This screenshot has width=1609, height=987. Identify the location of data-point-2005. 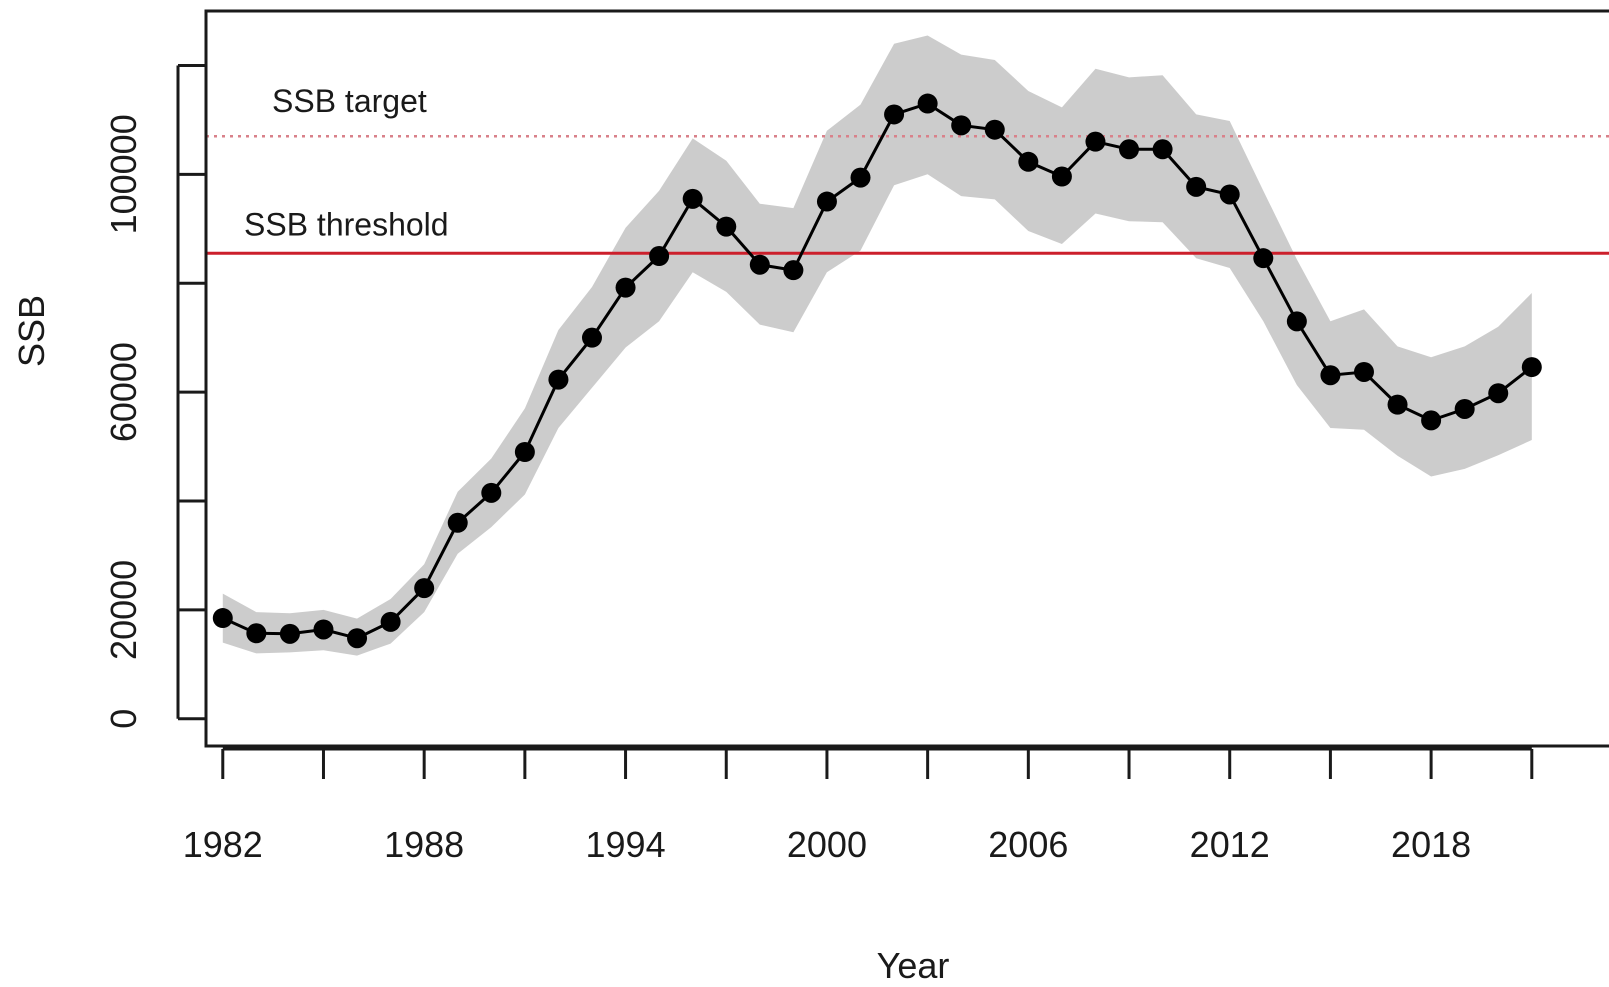
(994, 129).